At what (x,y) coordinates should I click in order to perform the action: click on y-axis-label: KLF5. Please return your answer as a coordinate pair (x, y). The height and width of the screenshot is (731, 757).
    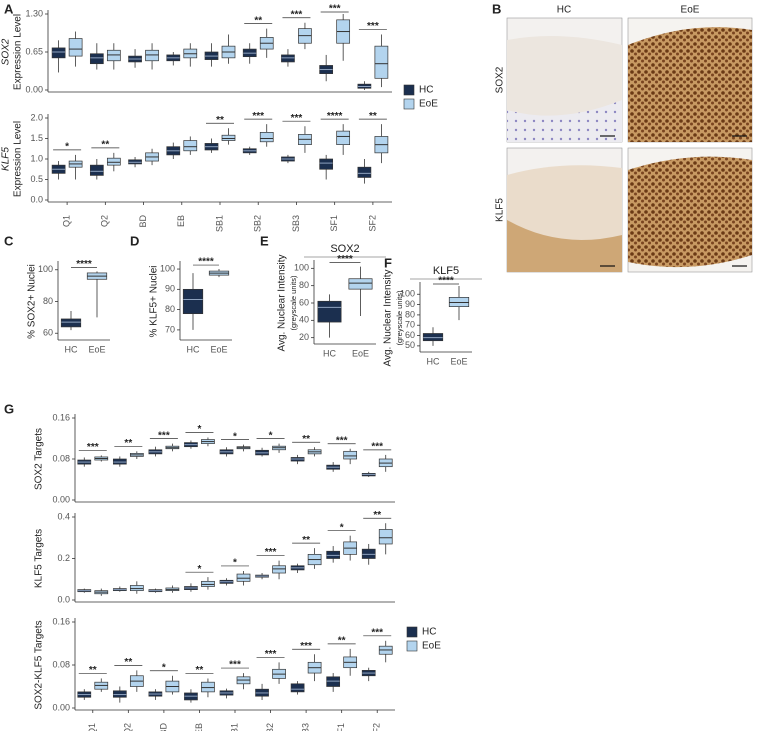
    Looking at the image, I should click on (6, 159).